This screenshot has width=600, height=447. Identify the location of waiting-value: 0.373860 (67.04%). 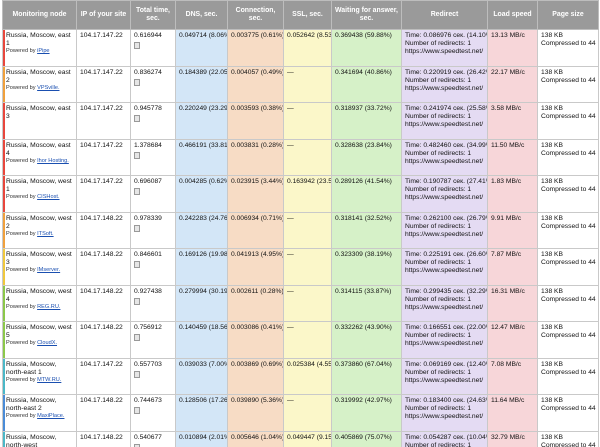
(363, 364).